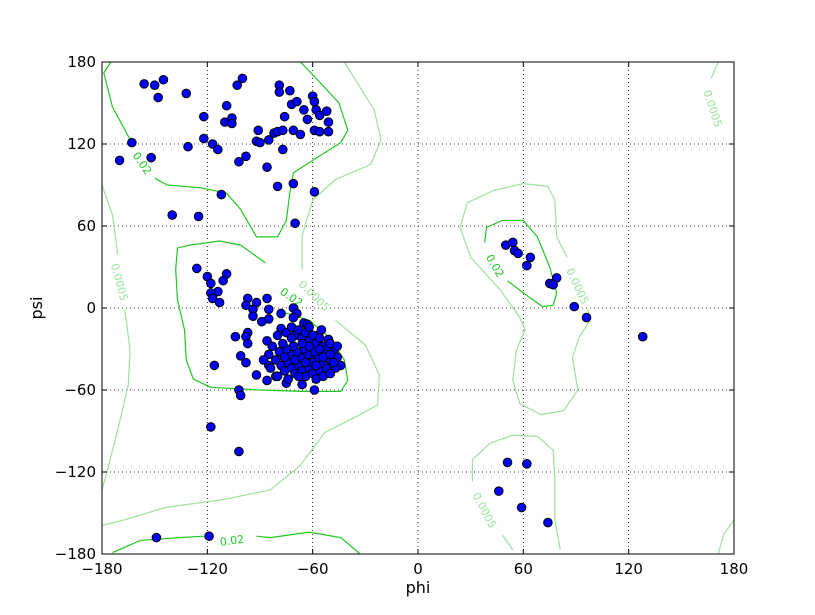  What do you see at coordinates (75, 554) in the screenshot?
I see `y-tick-label: −180` at bounding box center [75, 554].